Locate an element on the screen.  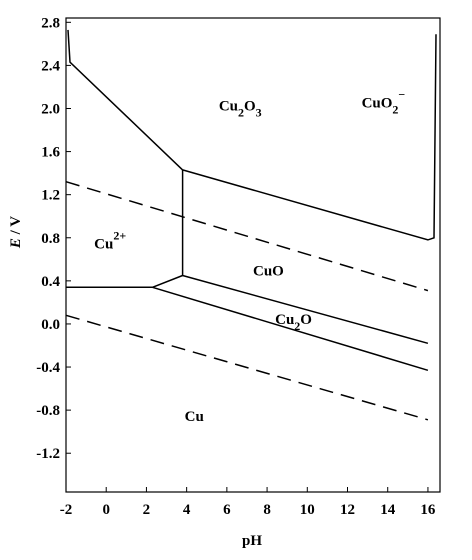
y-tick-label: 2.0 is located at coordinates (50, 109).